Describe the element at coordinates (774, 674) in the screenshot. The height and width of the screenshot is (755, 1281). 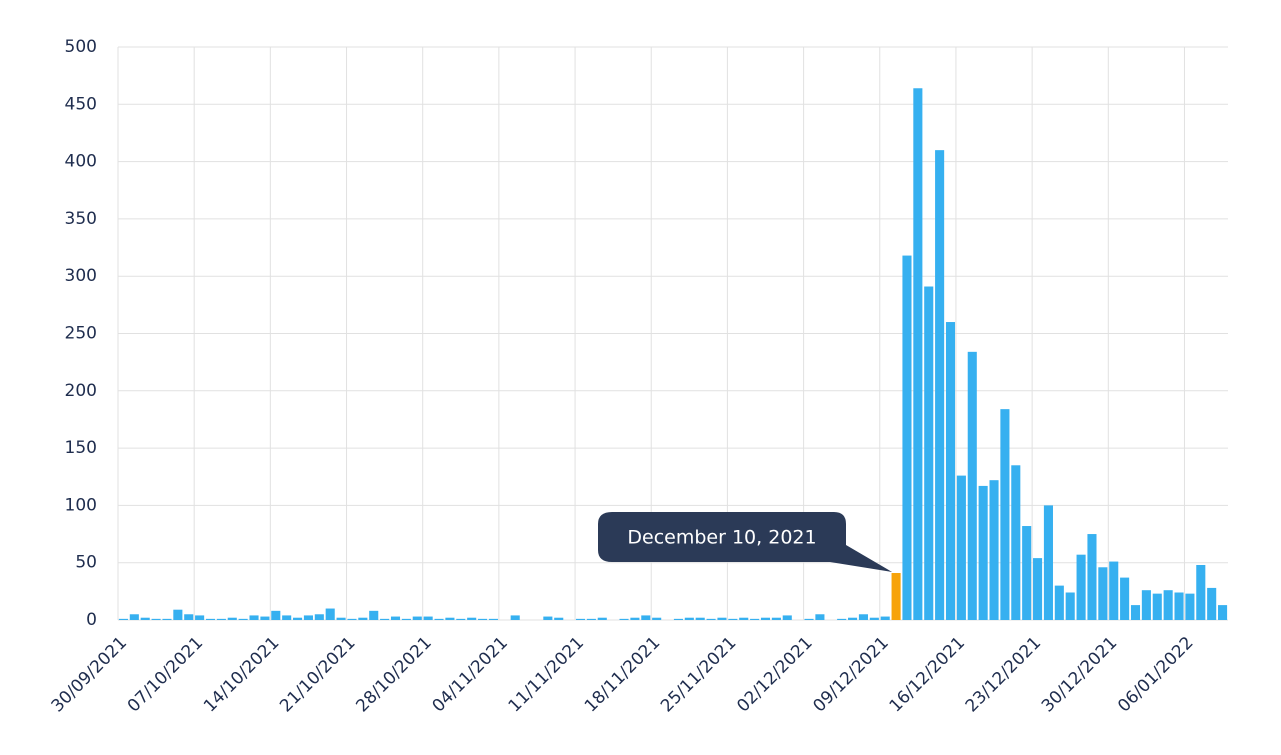
I see `x-tick-label: 02/12/2021` at that location.